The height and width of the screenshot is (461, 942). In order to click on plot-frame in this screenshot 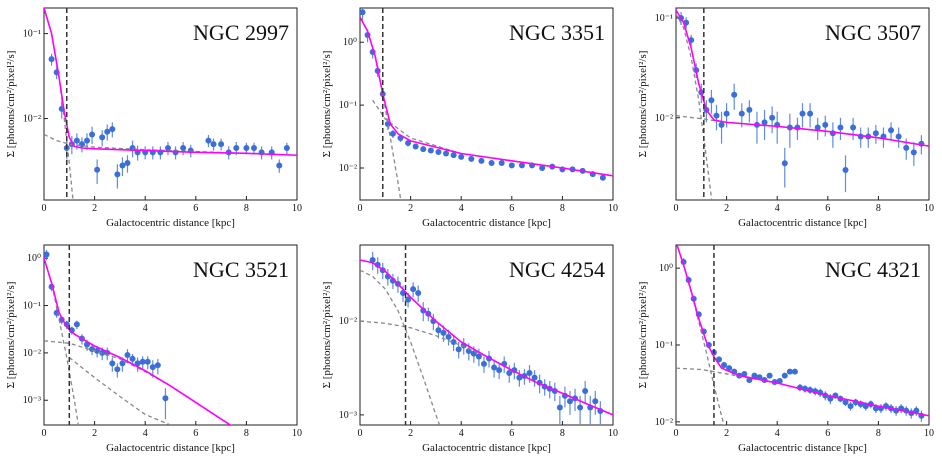, I will do `click(802, 335)`.